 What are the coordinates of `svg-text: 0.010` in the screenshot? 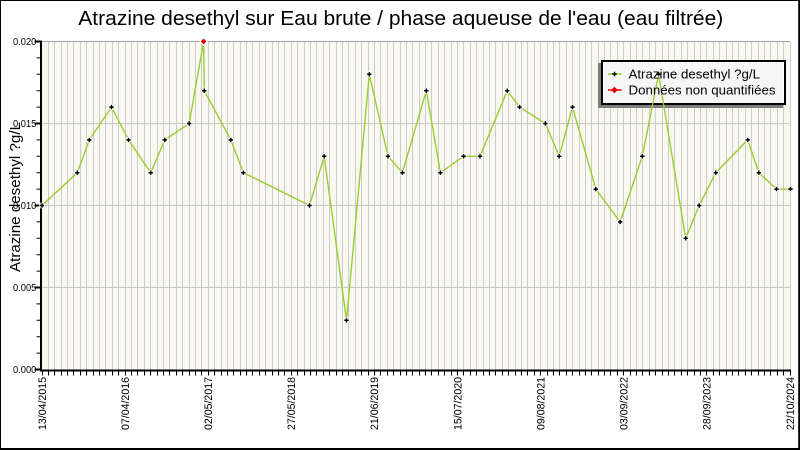 It's located at (25, 206).